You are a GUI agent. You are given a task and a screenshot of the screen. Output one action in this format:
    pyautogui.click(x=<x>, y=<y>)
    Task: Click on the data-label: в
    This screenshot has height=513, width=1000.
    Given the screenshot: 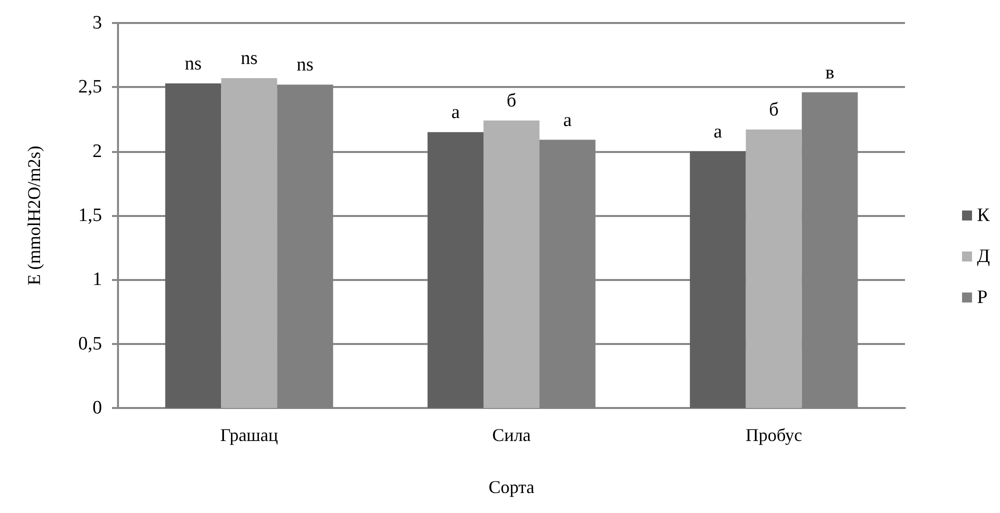 What is the action you would take?
    pyautogui.click(x=829, y=73)
    